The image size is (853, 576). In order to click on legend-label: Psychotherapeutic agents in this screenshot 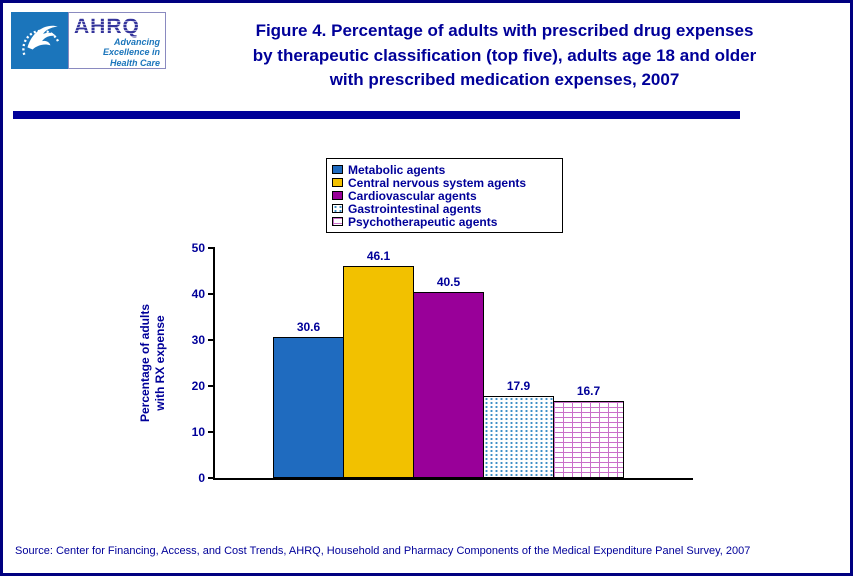, I will do `click(423, 221)`.